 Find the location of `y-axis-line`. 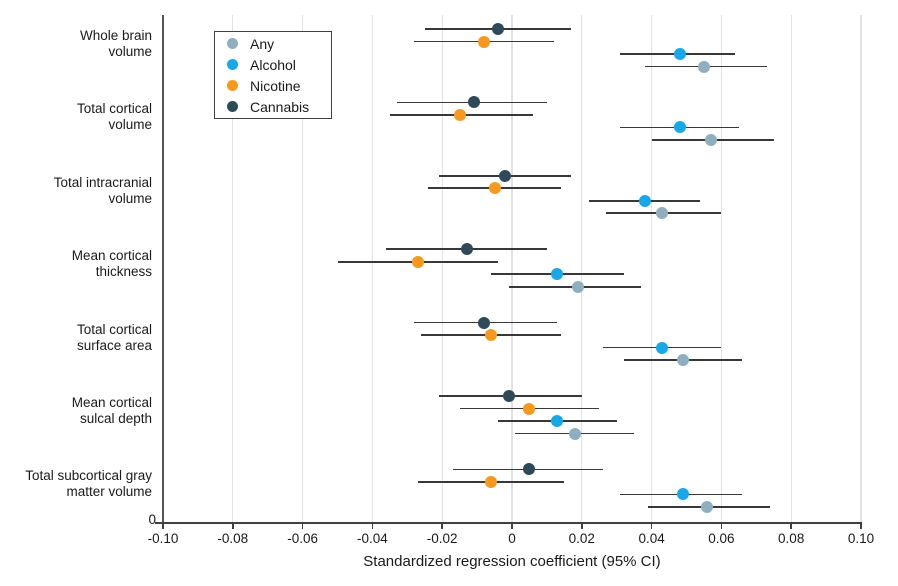

y-axis-line is located at coordinates (163, 269).